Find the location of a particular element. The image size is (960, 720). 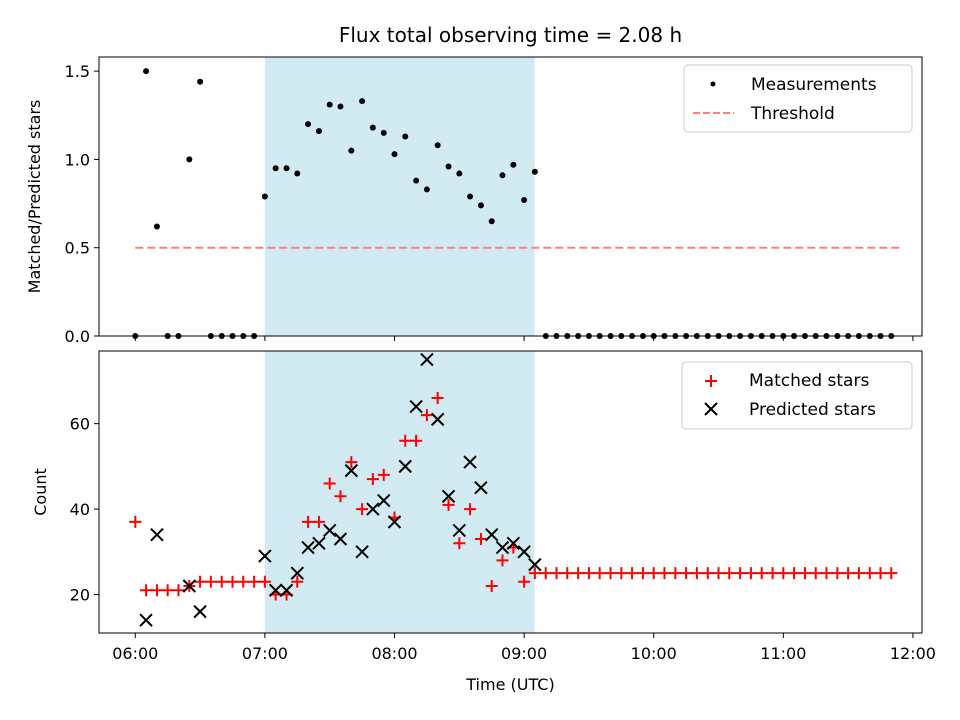

x-tick-label: 10:00 is located at coordinates (654, 653).